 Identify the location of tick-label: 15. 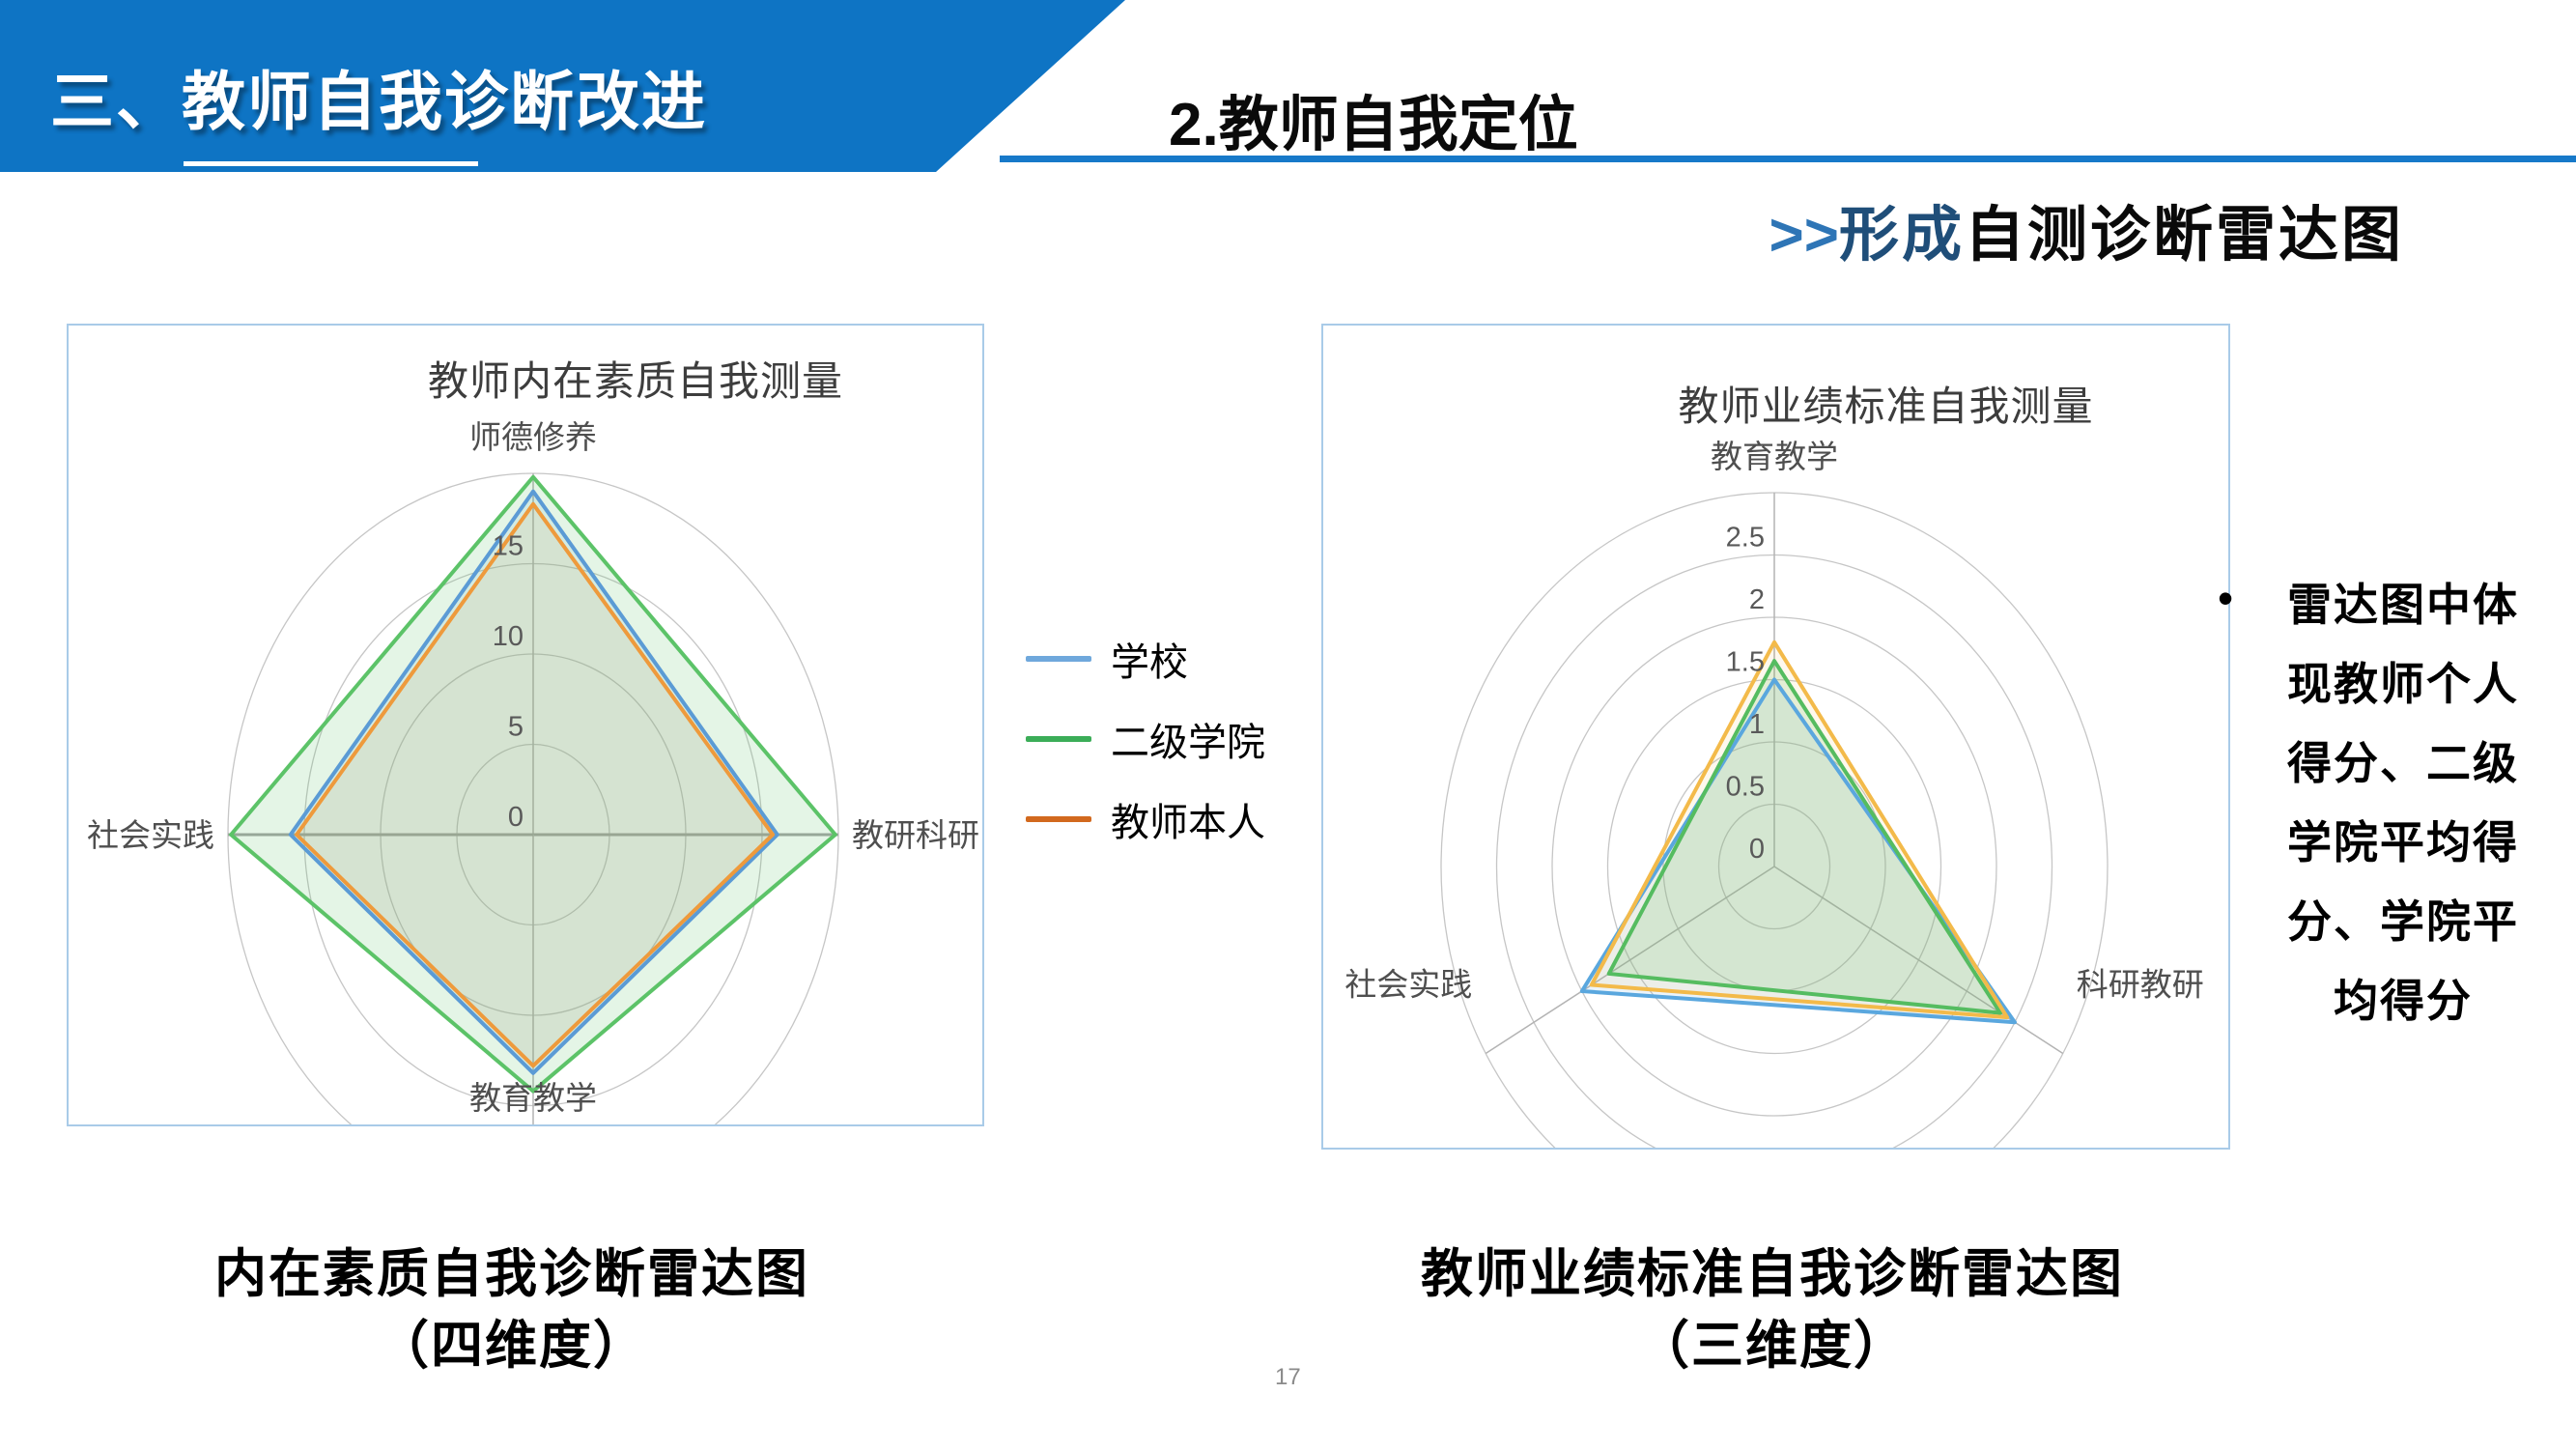
(508, 547).